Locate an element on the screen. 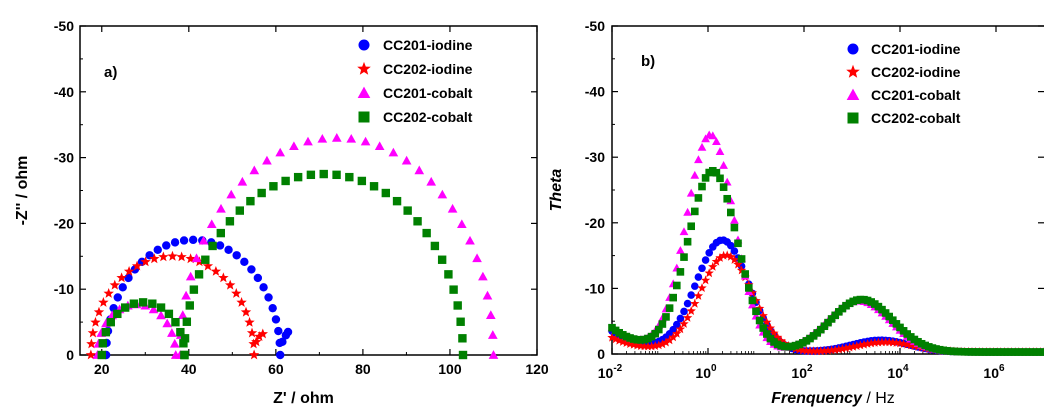  y-tick-label: -30 is located at coordinates (595, 157).